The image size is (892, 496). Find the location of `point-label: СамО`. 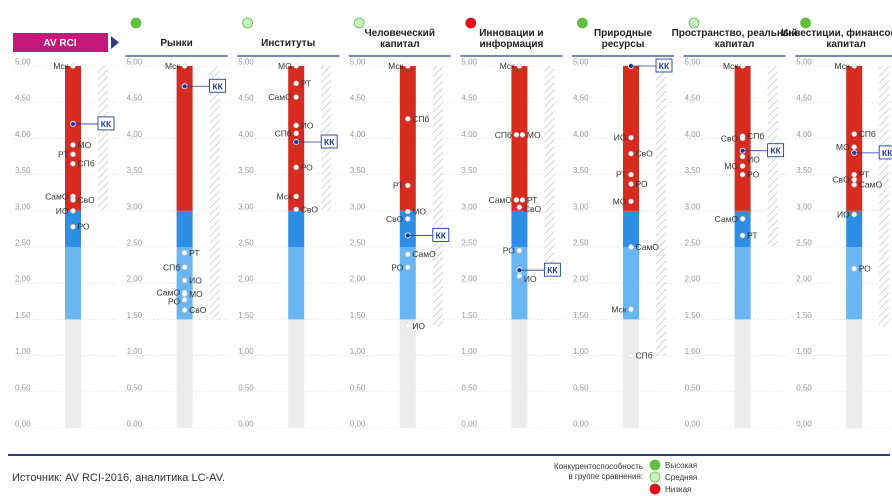

point-label: СамО is located at coordinates (648, 247).